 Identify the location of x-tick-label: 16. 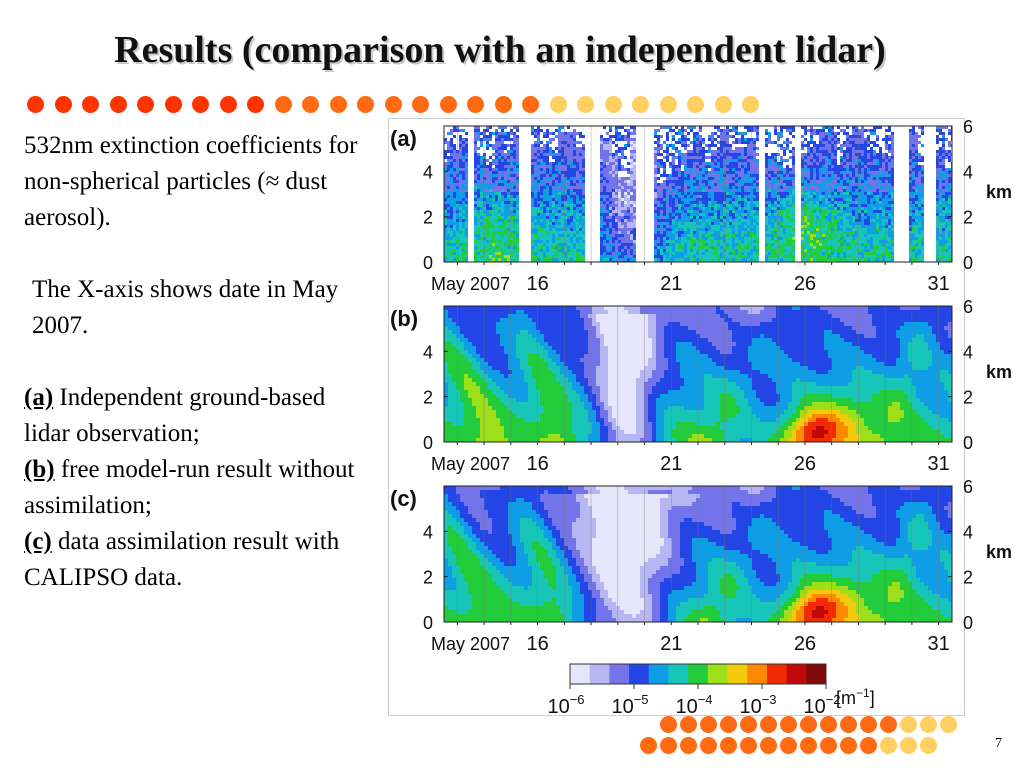
(537, 284).